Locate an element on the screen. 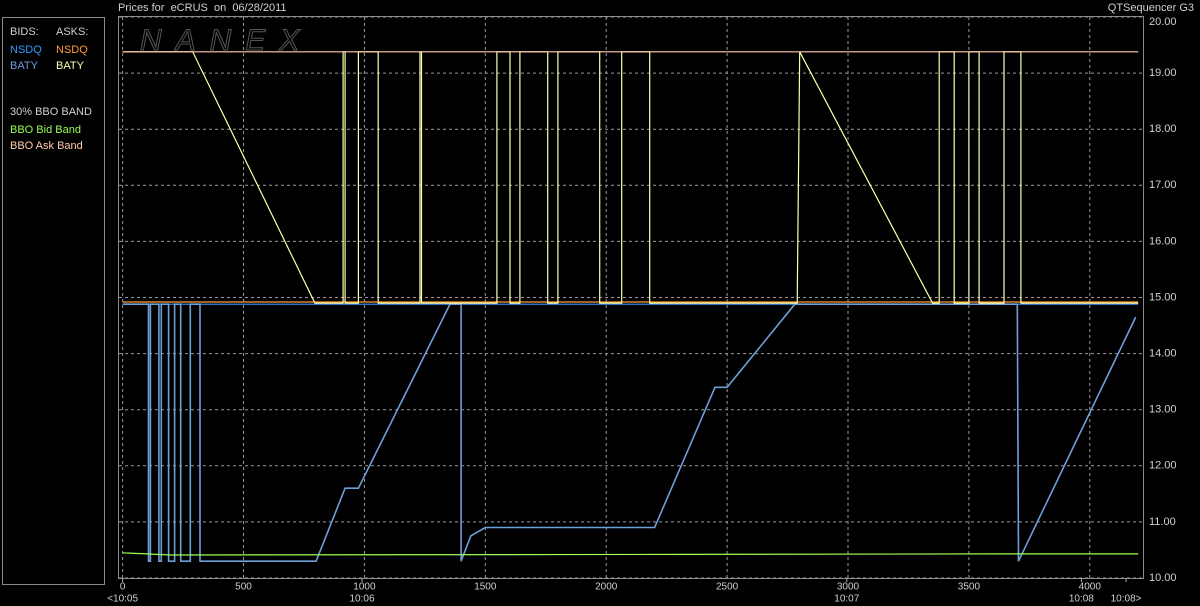 This screenshot has height=606, width=1200. y-tick-label: 14.00 is located at coordinates (1163, 354).